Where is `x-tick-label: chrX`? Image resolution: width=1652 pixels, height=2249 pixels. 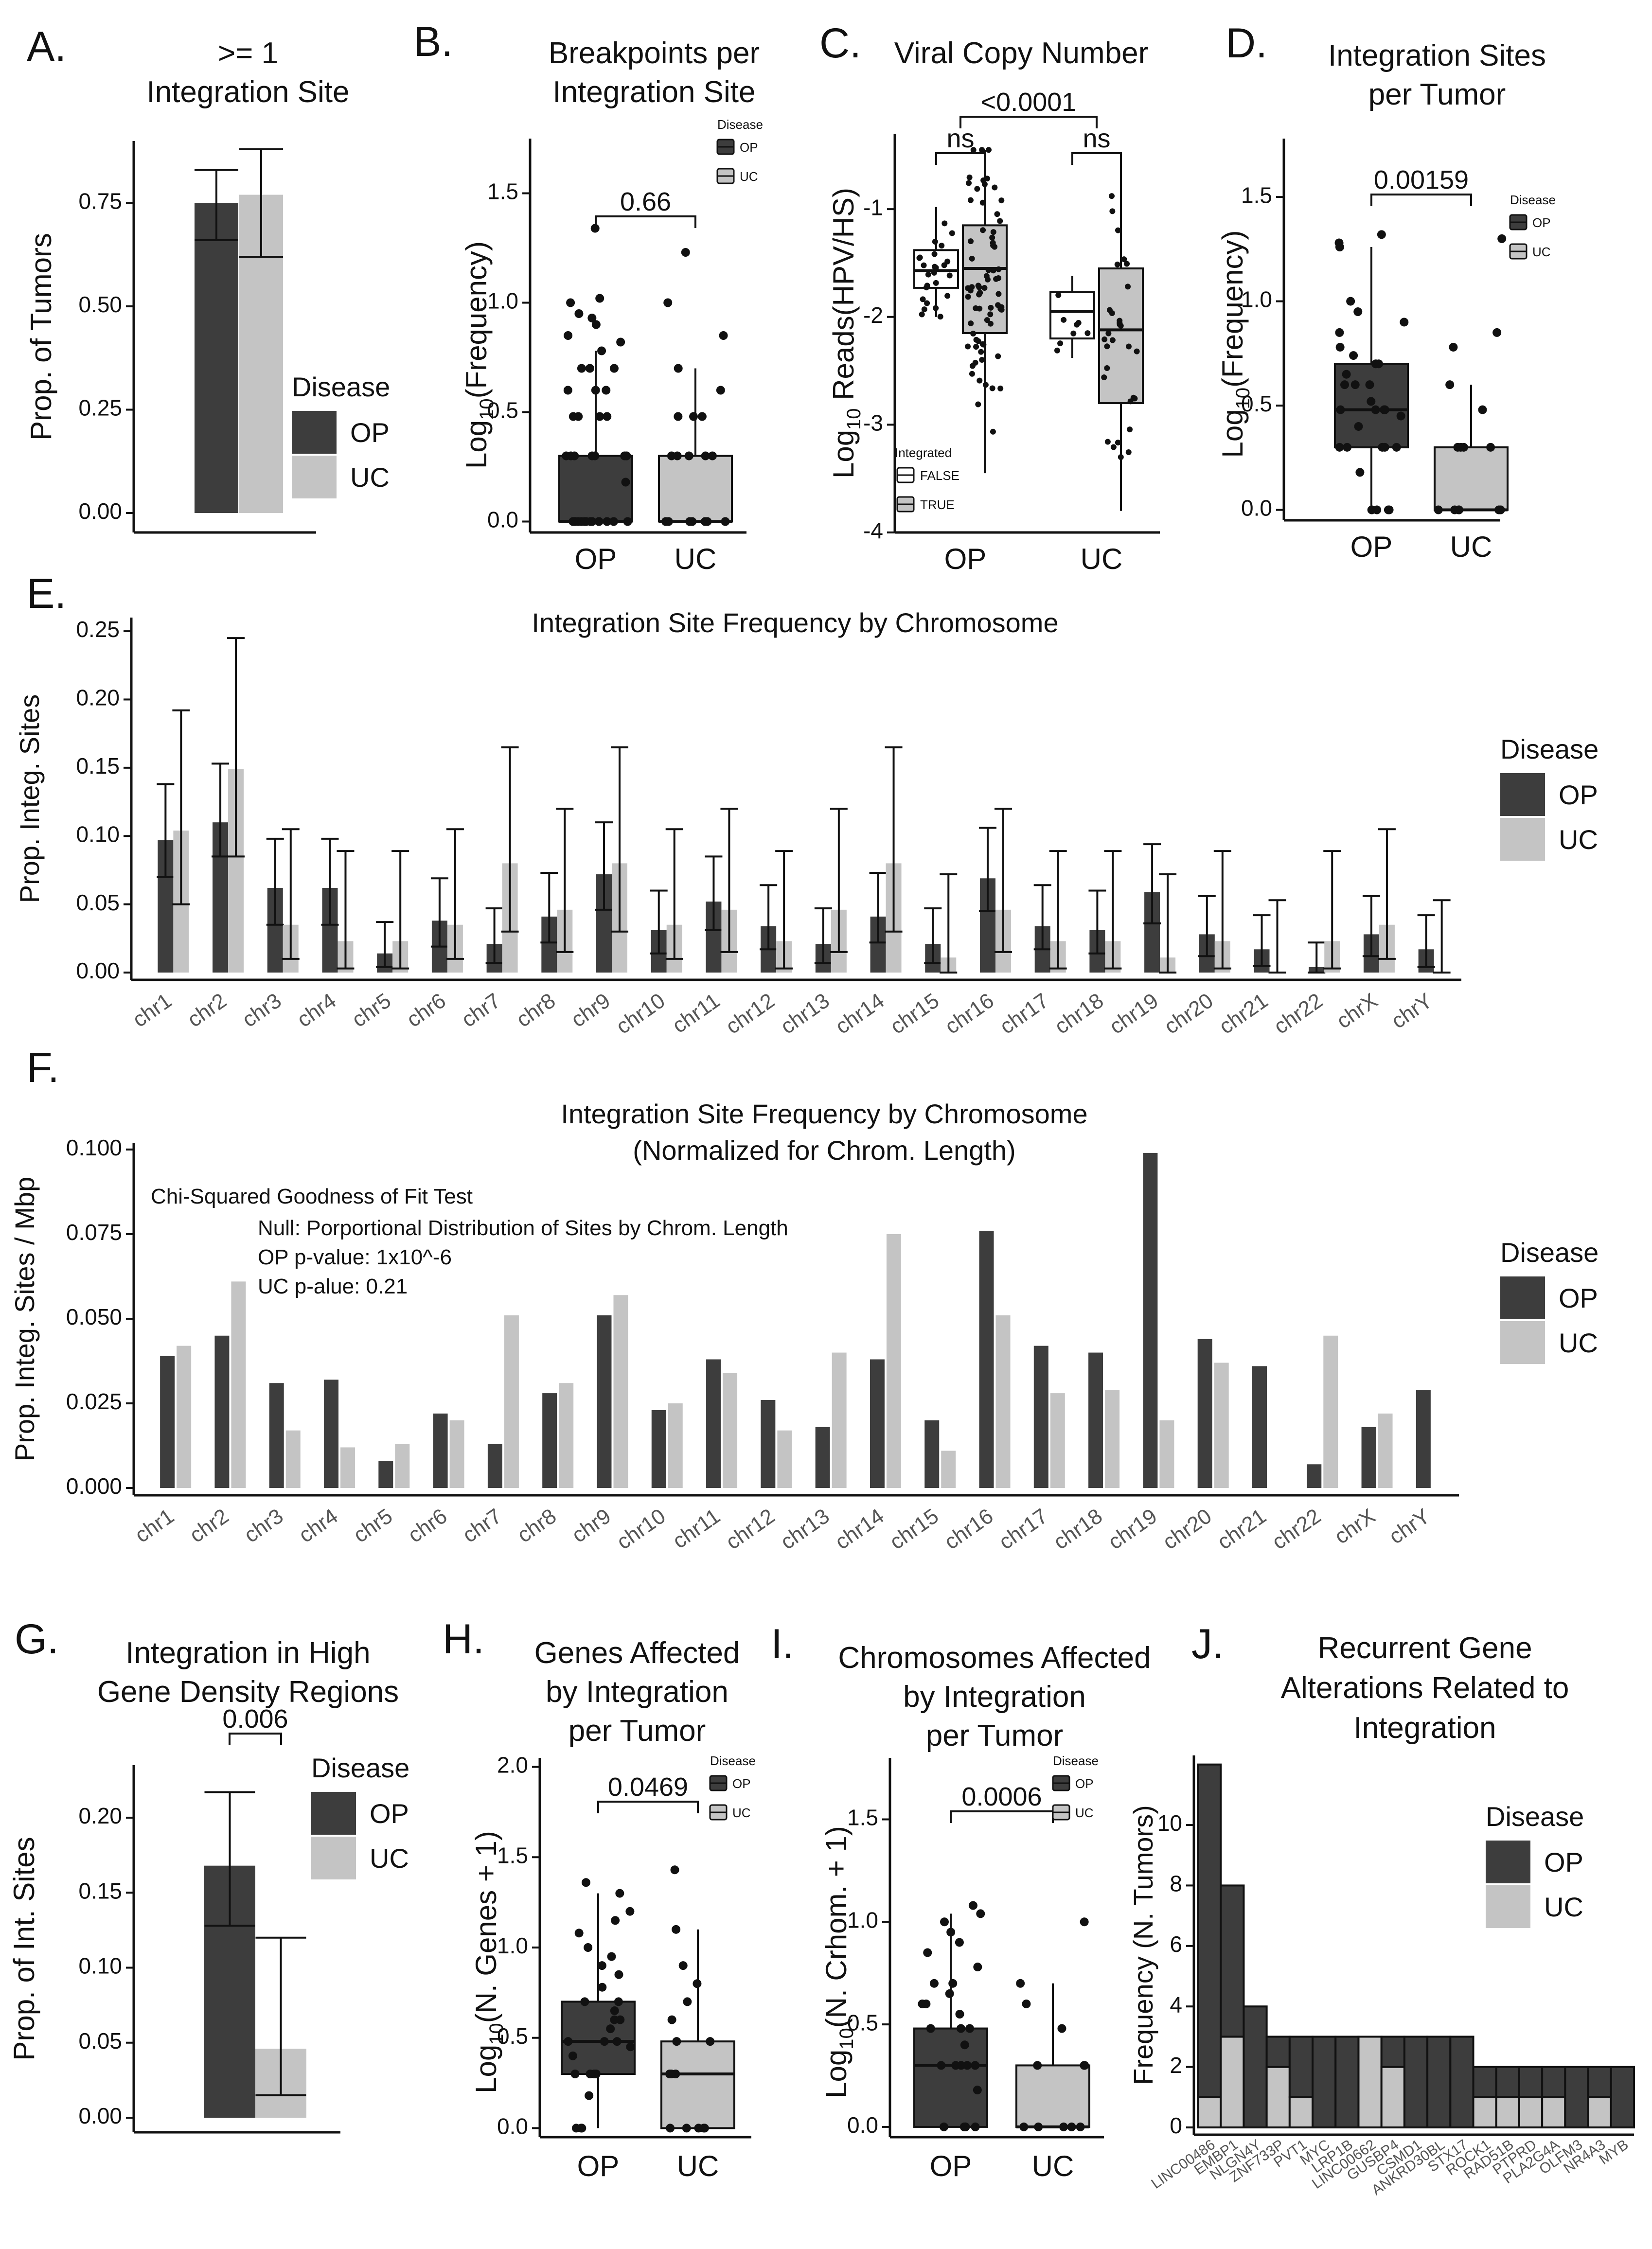
x-tick-label: chrX is located at coordinates (1357, 1011).